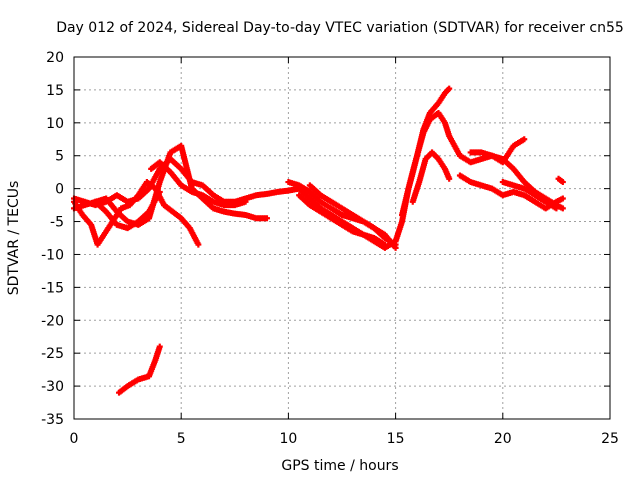 This screenshot has width=640, height=480. I want to click on y-tick-label: -25, so click(52, 354).